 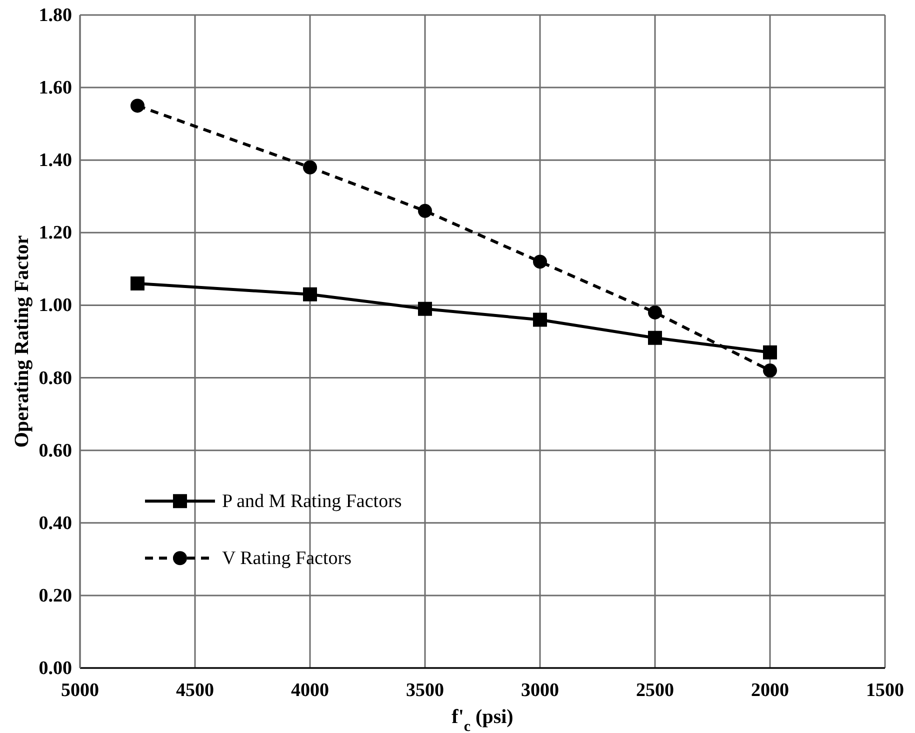 What do you see at coordinates (55, 88) in the screenshot?
I see `y-tick-label: 1.60` at bounding box center [55, 88].